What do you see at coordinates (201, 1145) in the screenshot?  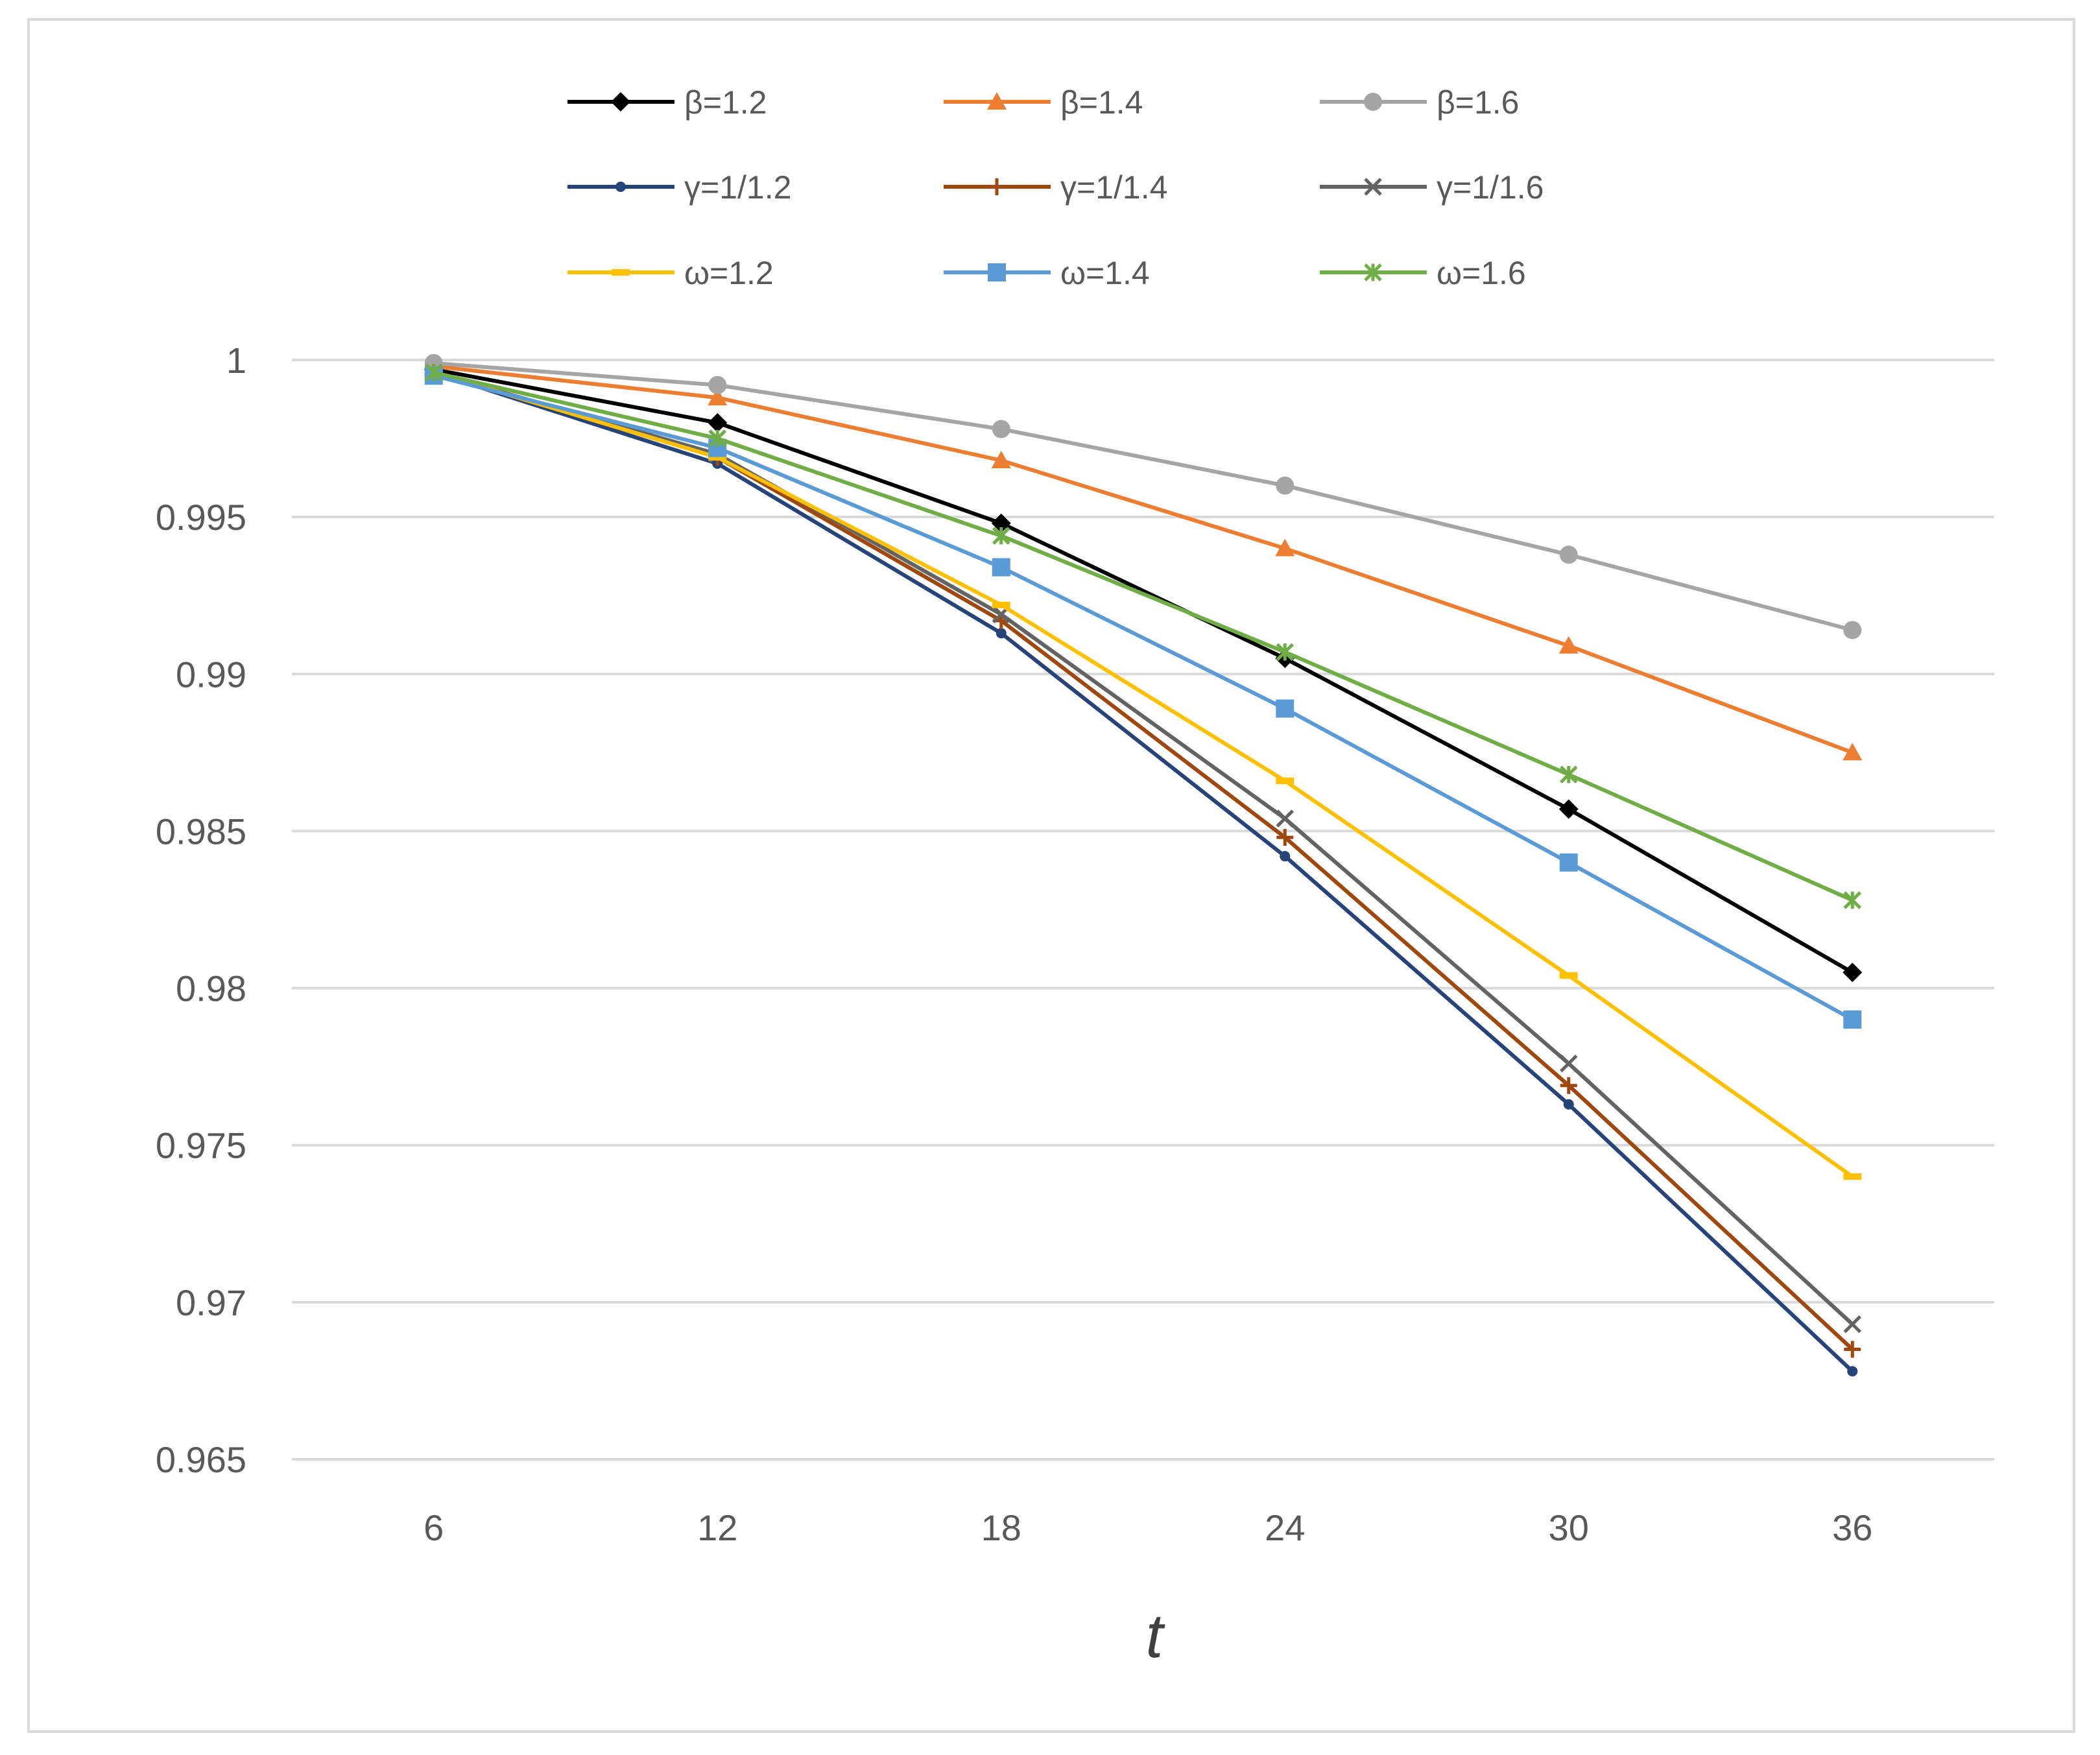 I see `y-tick-label: 0.975` at bounding box center [201, 1145].